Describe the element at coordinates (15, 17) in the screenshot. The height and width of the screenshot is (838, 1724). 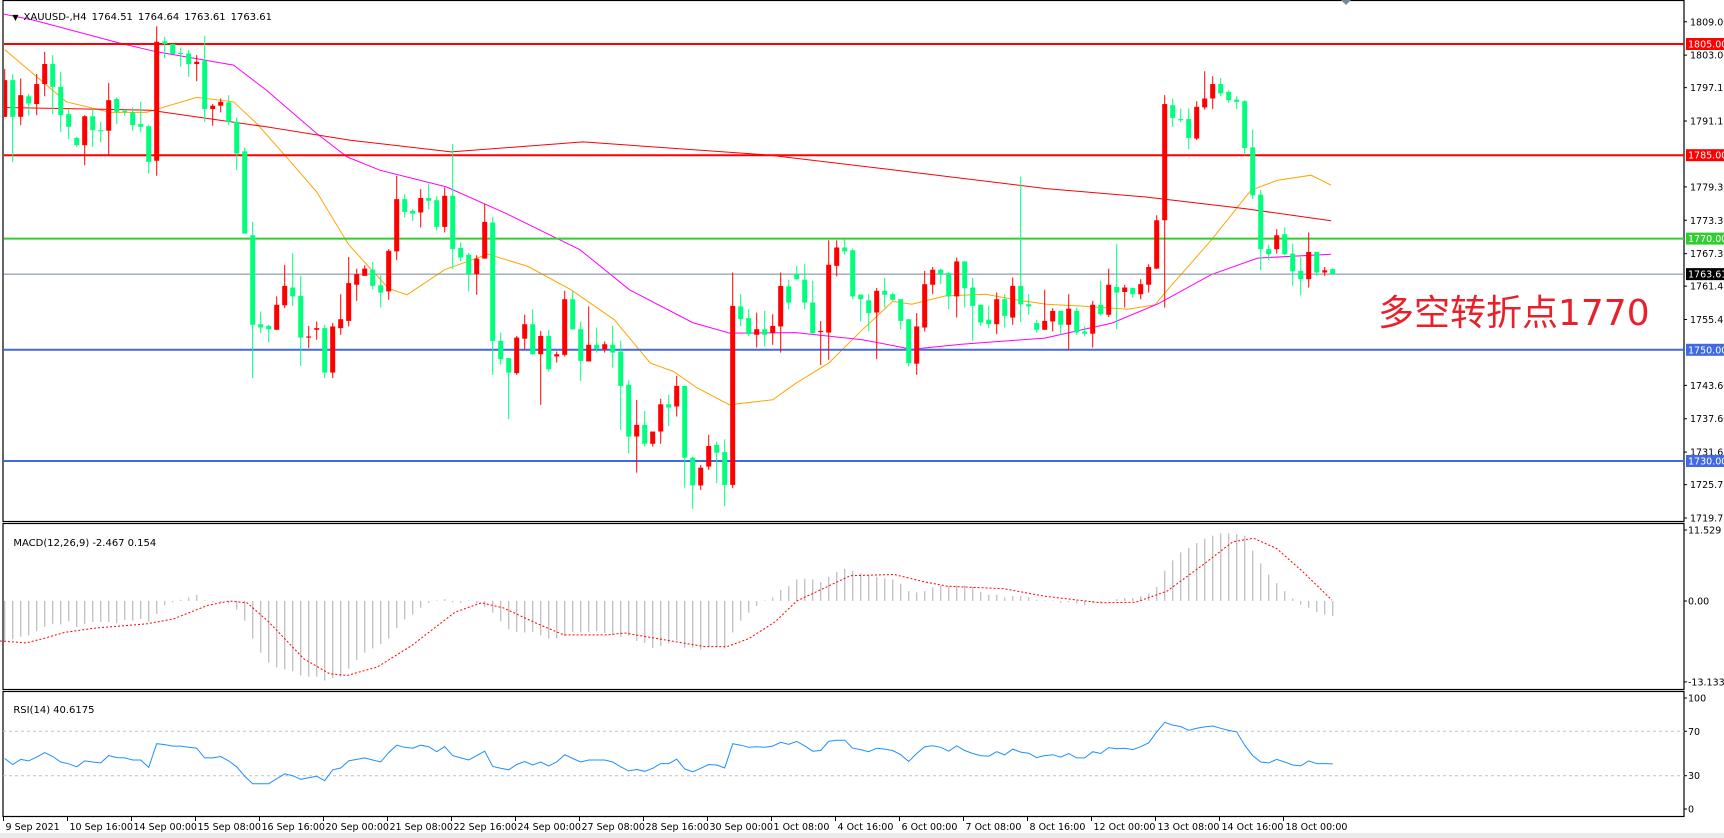
I see `triangle-down-icon: ▼` at that location.